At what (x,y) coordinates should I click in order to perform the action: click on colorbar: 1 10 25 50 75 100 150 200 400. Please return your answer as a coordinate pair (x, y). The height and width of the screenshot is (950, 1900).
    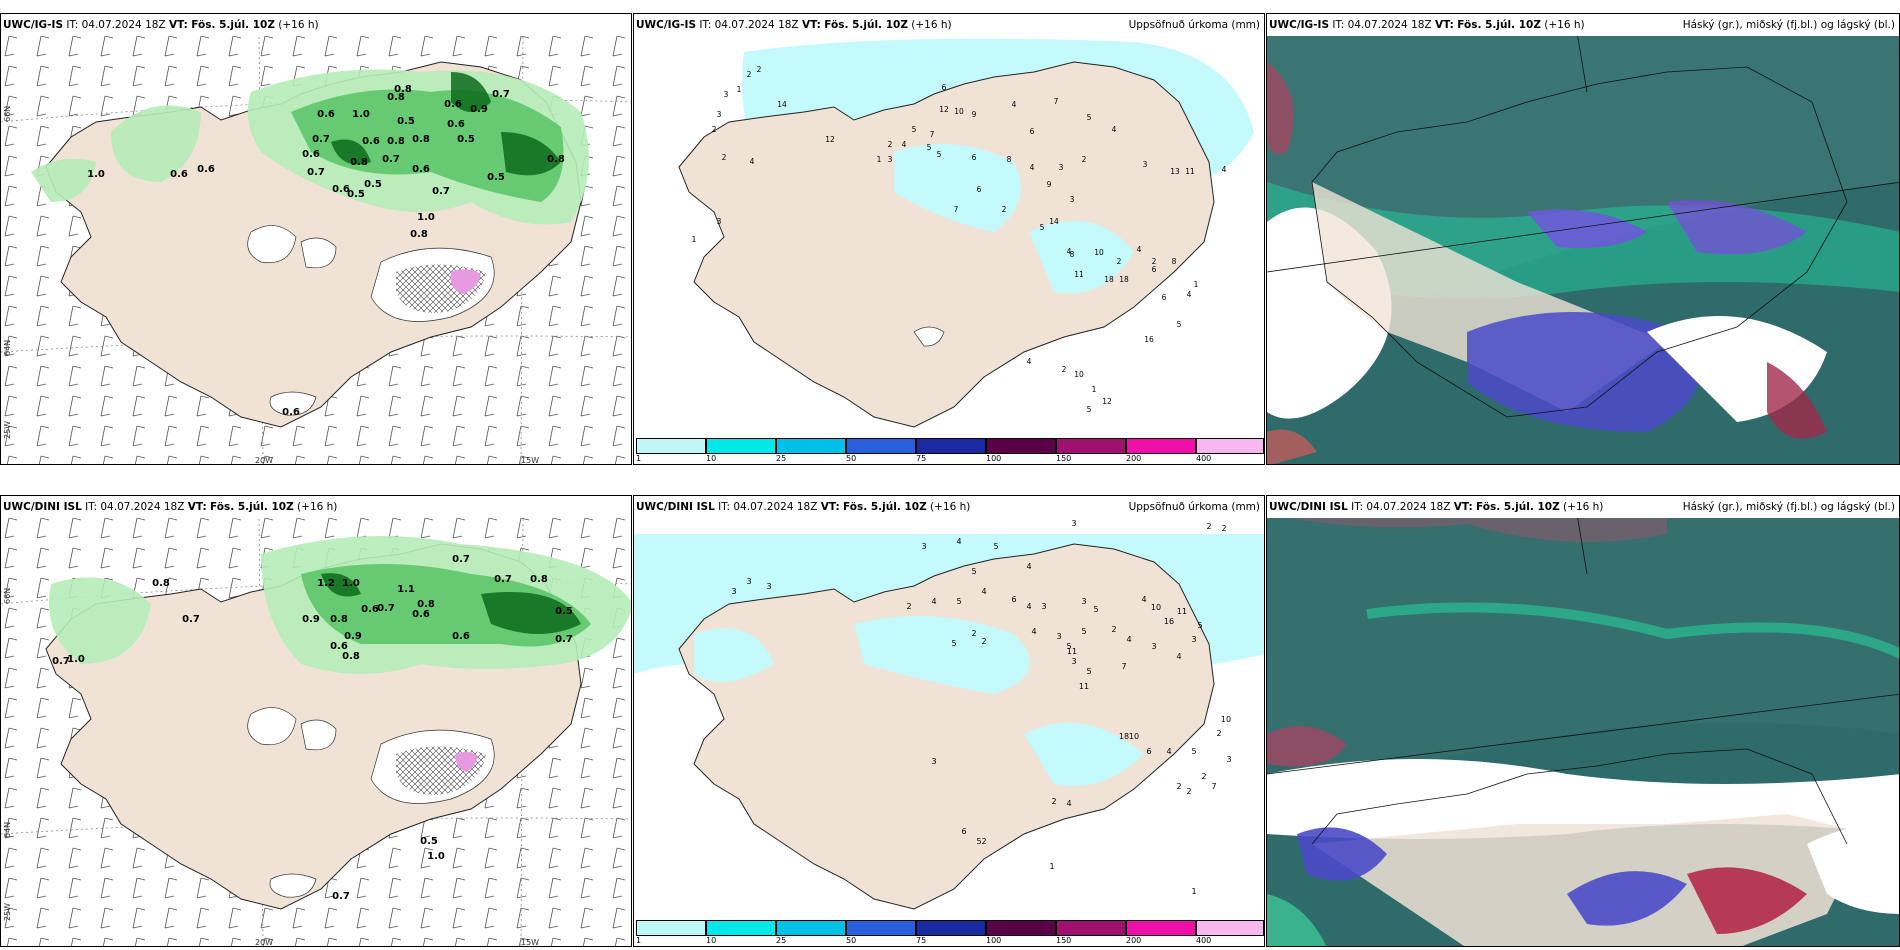
    Looking at the image, I should click on (949, 932).